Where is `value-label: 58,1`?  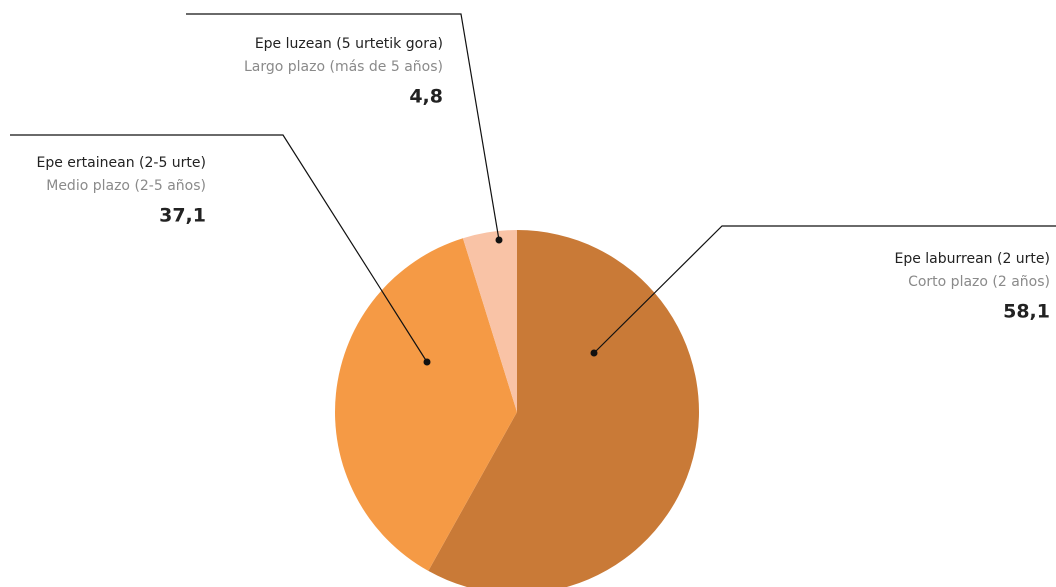
value-label: 58,1 is located at coordinates (1026, 312).